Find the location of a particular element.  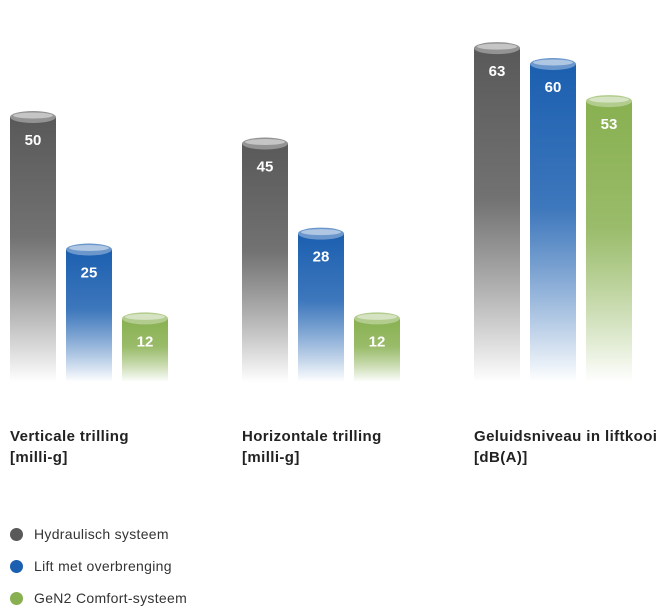

bar: 53 is located at coordinates (609, 238).